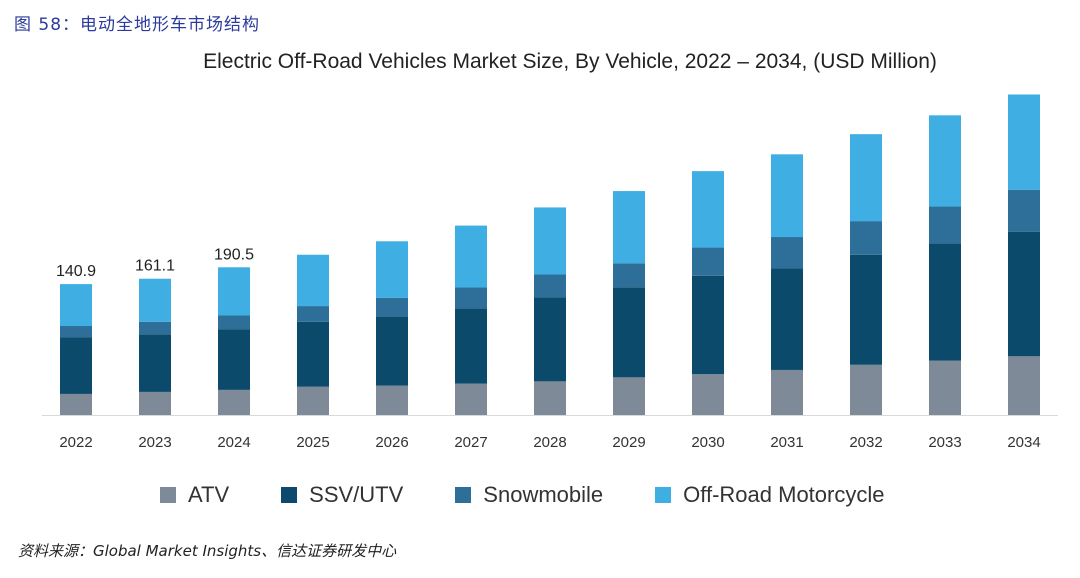  What do you see at coordinates (784, 494) in the screenshot?
I see `legend-label: Off-Road Motorcycle` at bounding box center [784, 494].